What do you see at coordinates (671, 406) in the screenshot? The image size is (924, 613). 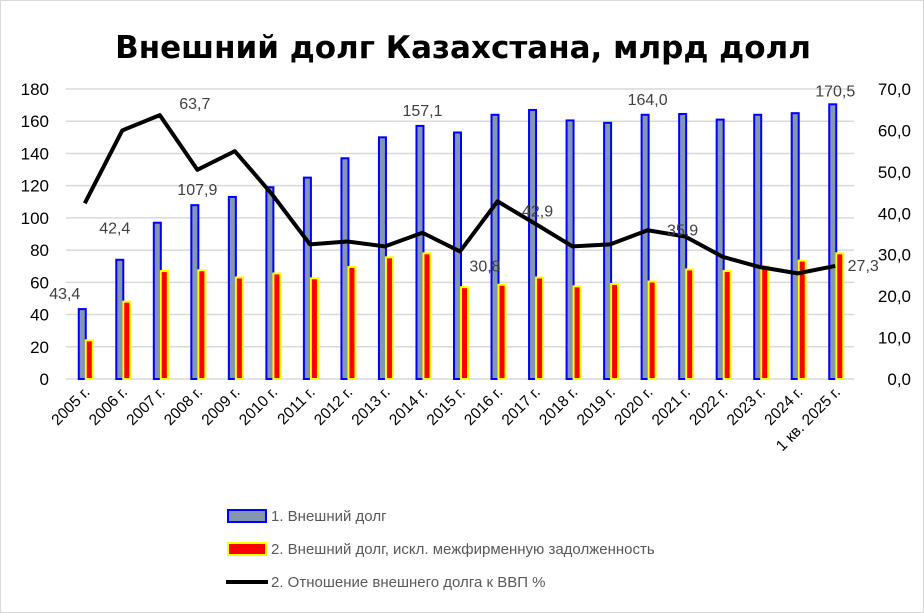 I see `x-axis-tick: 2021 г.` at bounding box center [671, 406].